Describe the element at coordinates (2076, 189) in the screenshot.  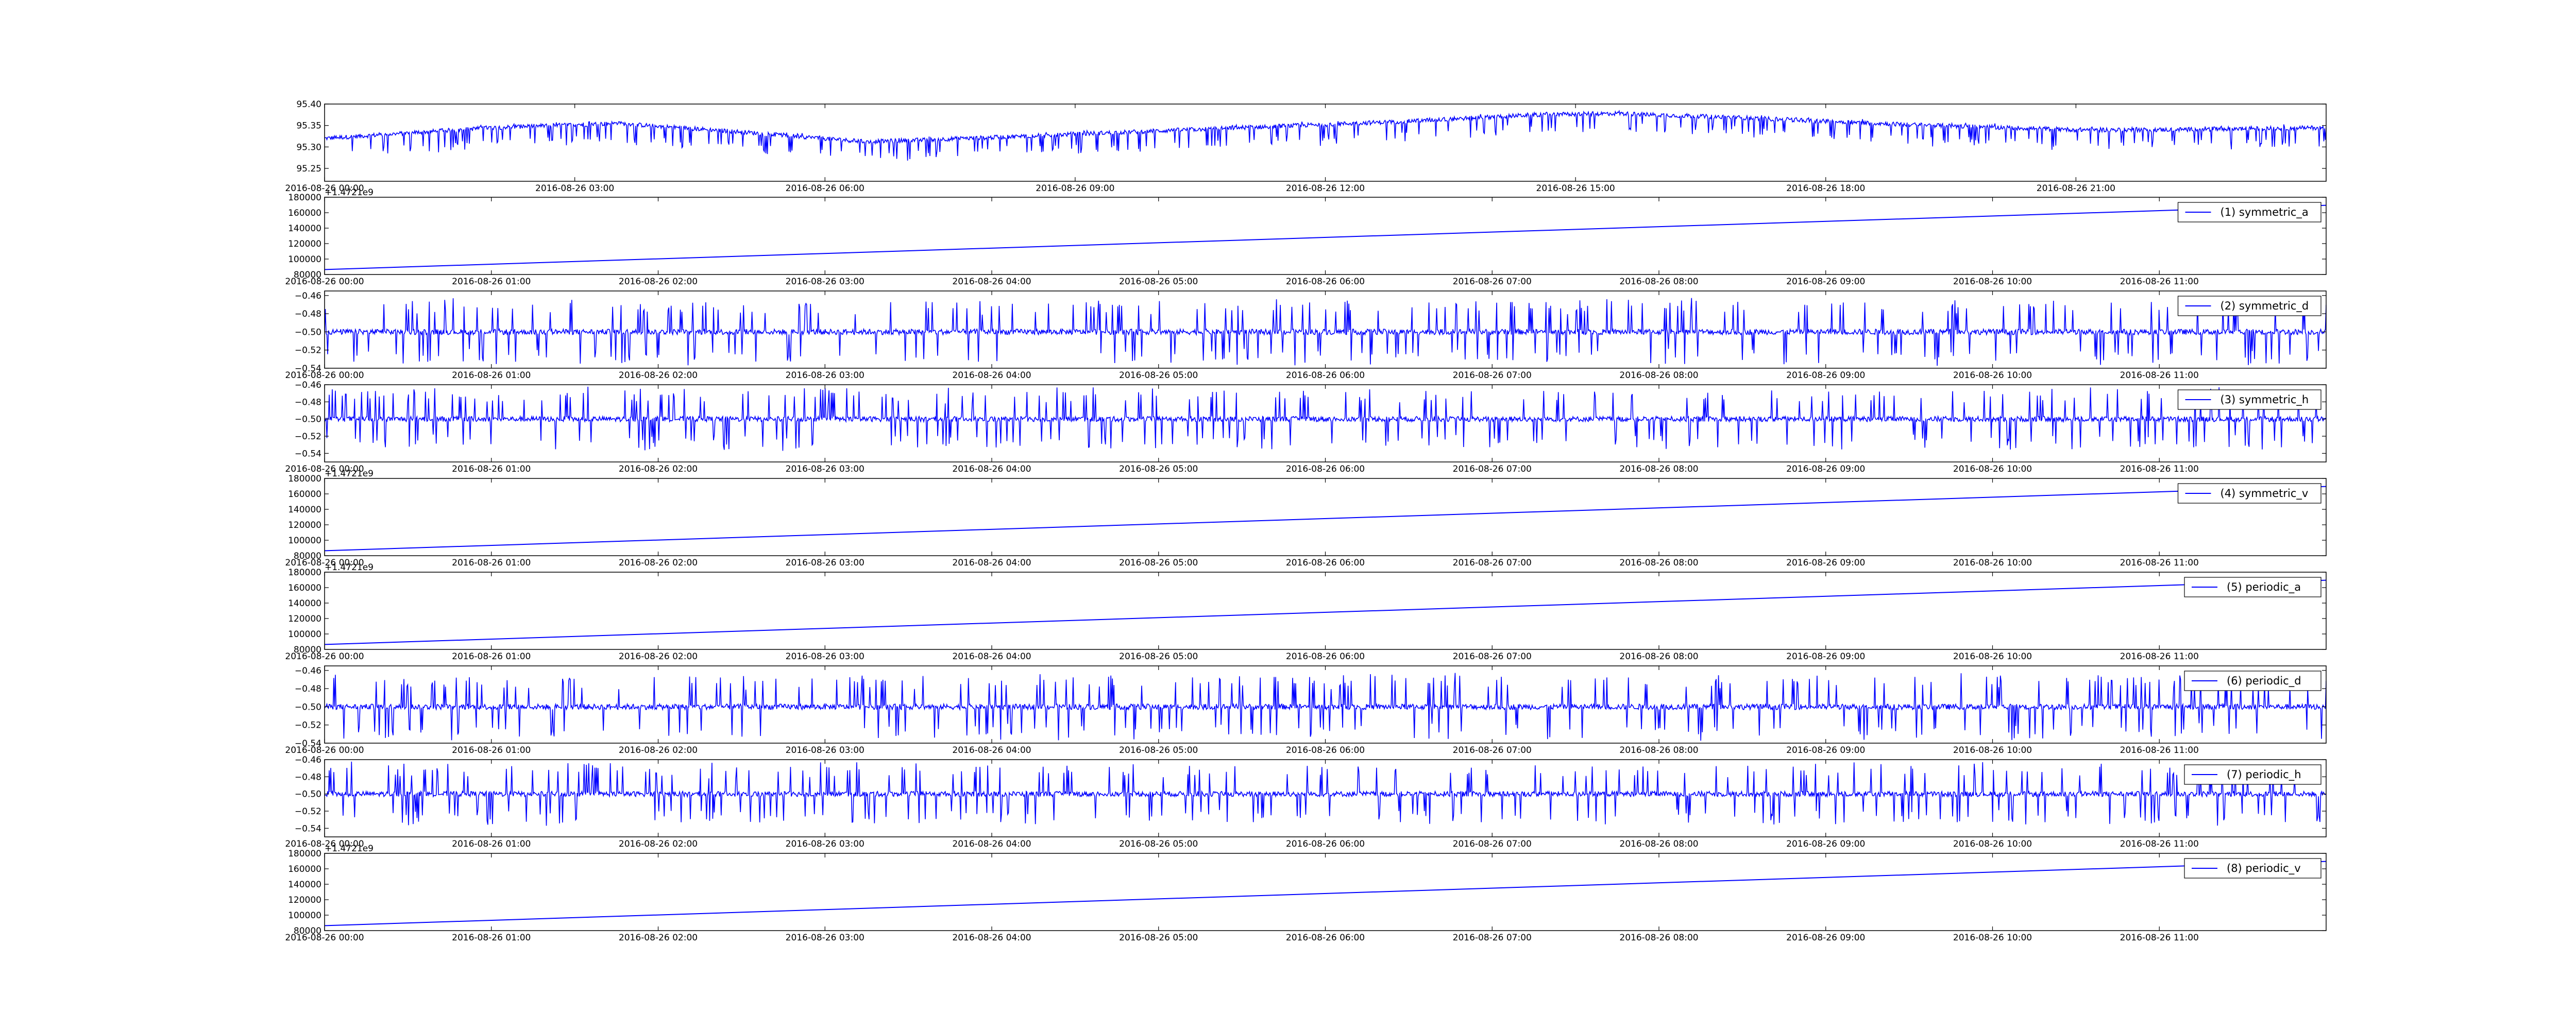
I see `xtick-label-p0-7: 2016-08-26 21:00` at that location.